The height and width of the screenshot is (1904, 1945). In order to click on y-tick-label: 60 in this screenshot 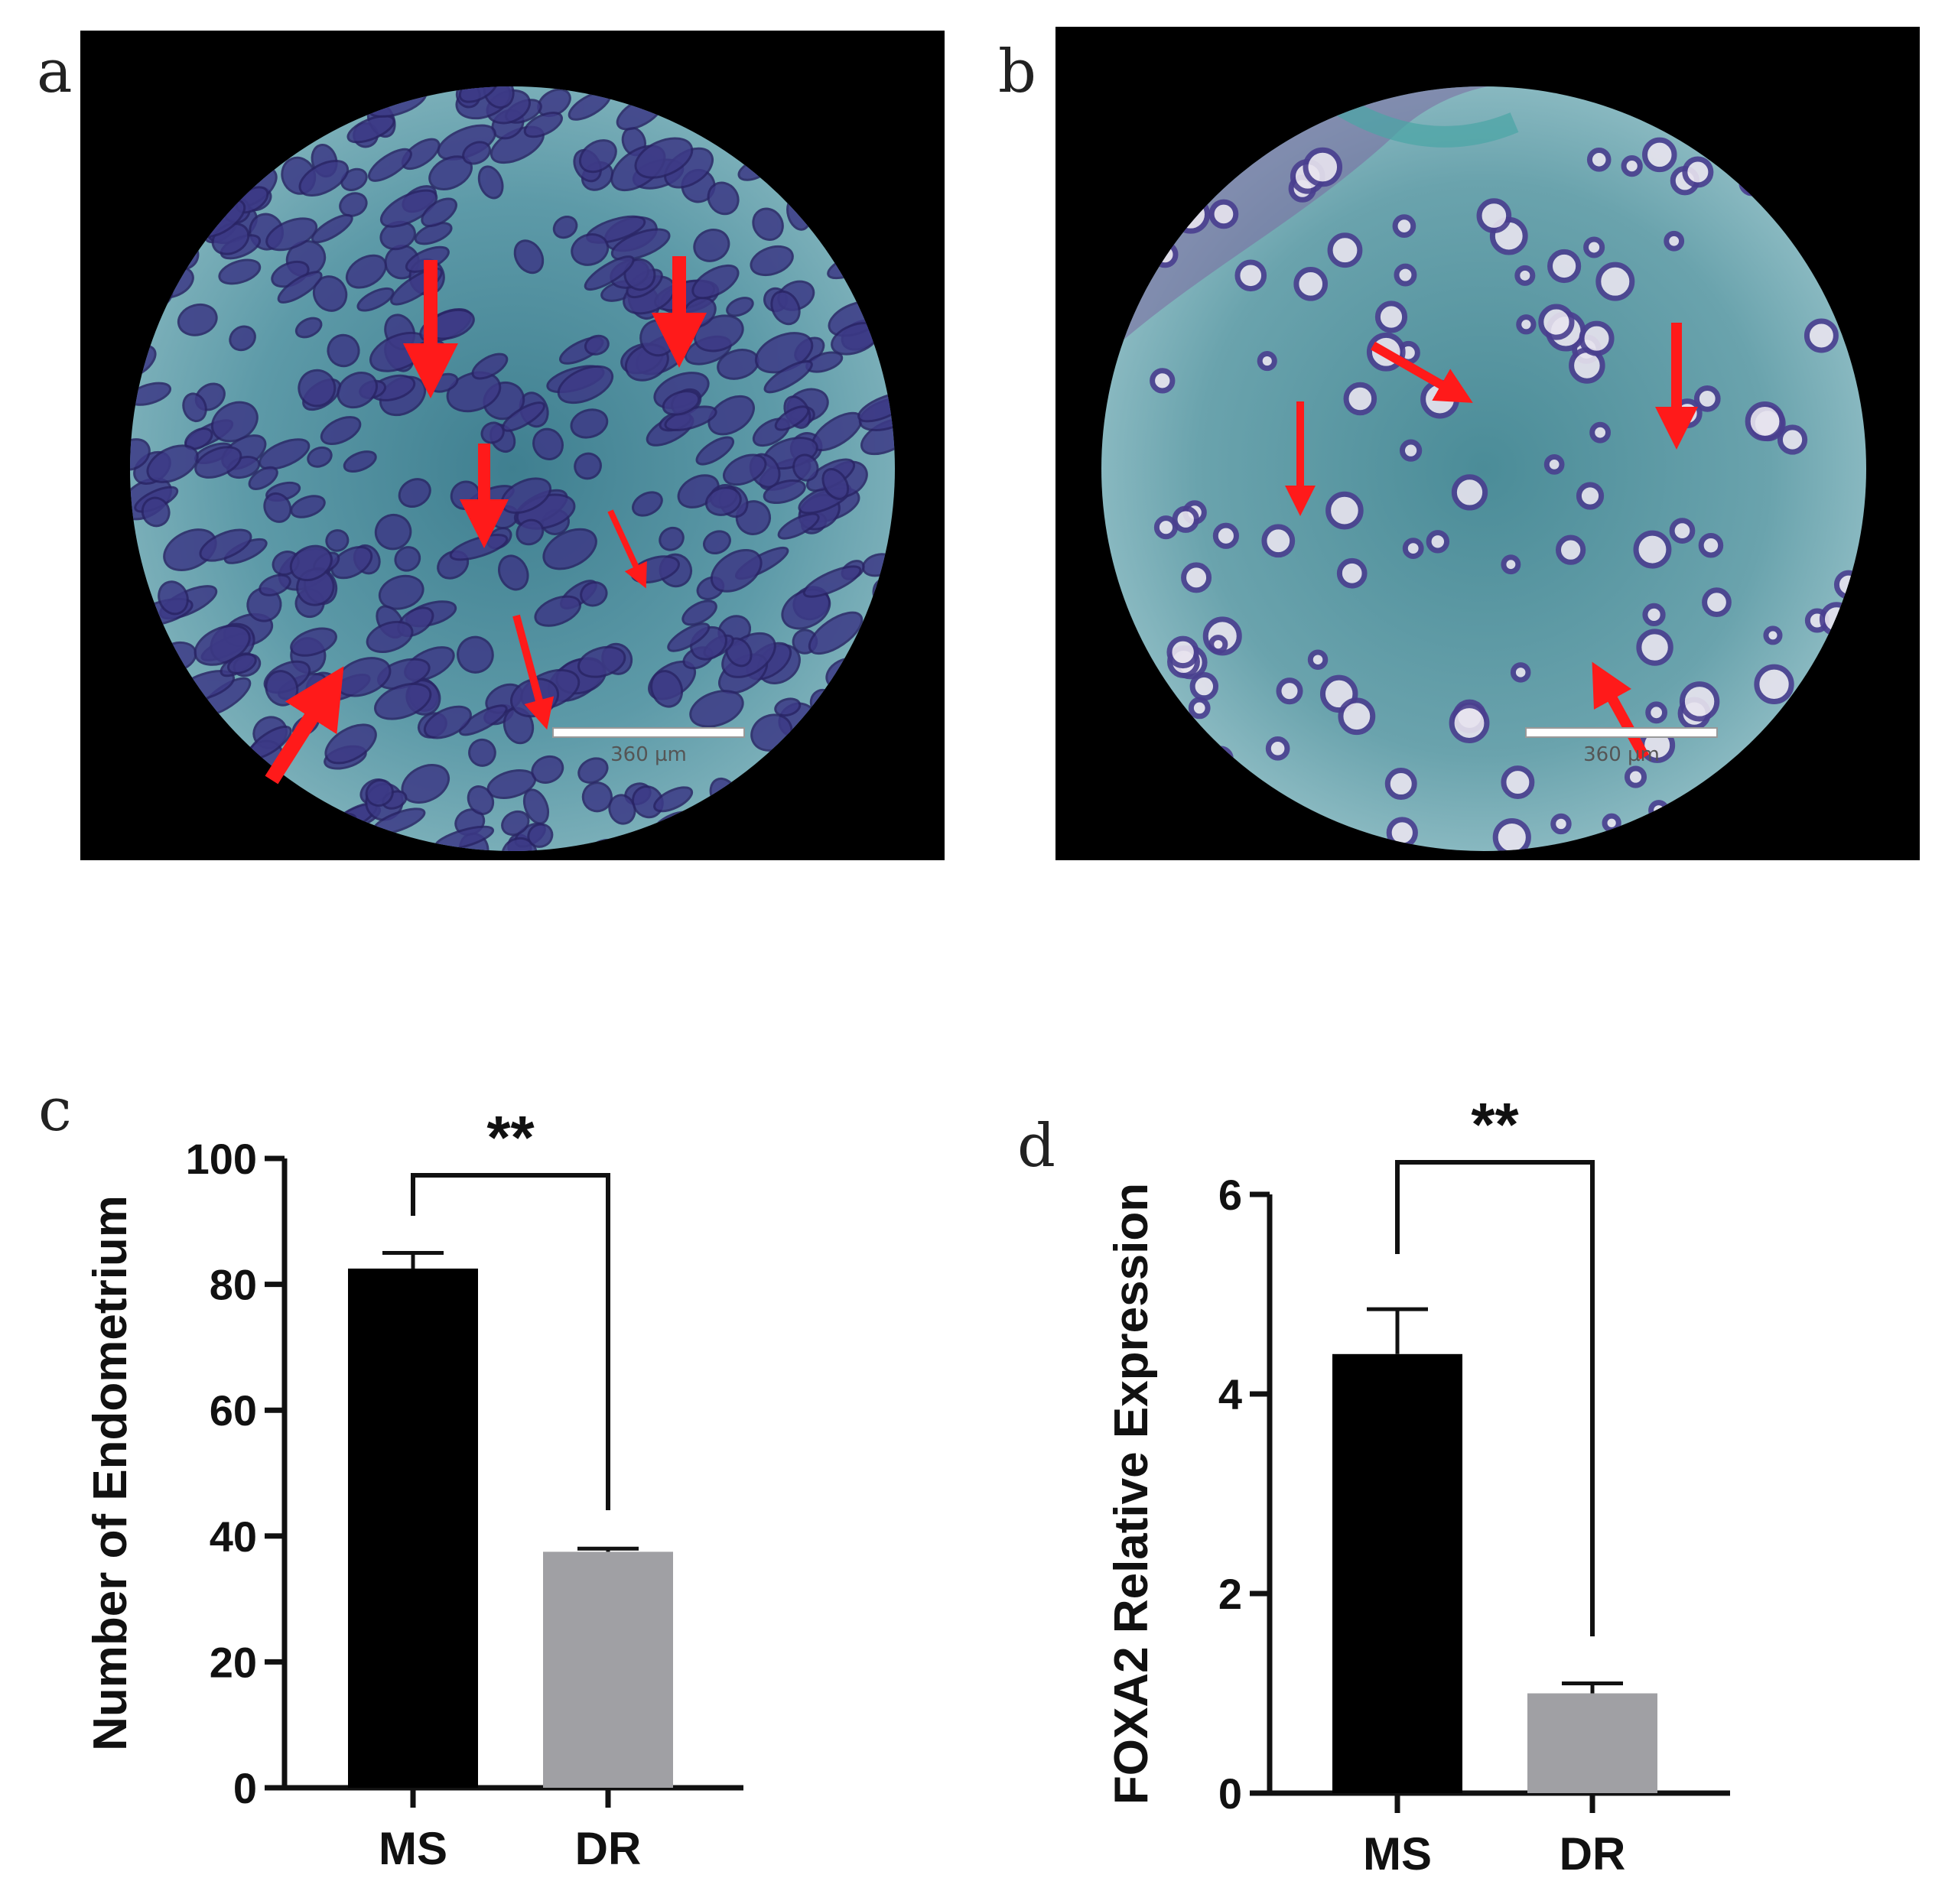, I will do `click(233, 1410)`.